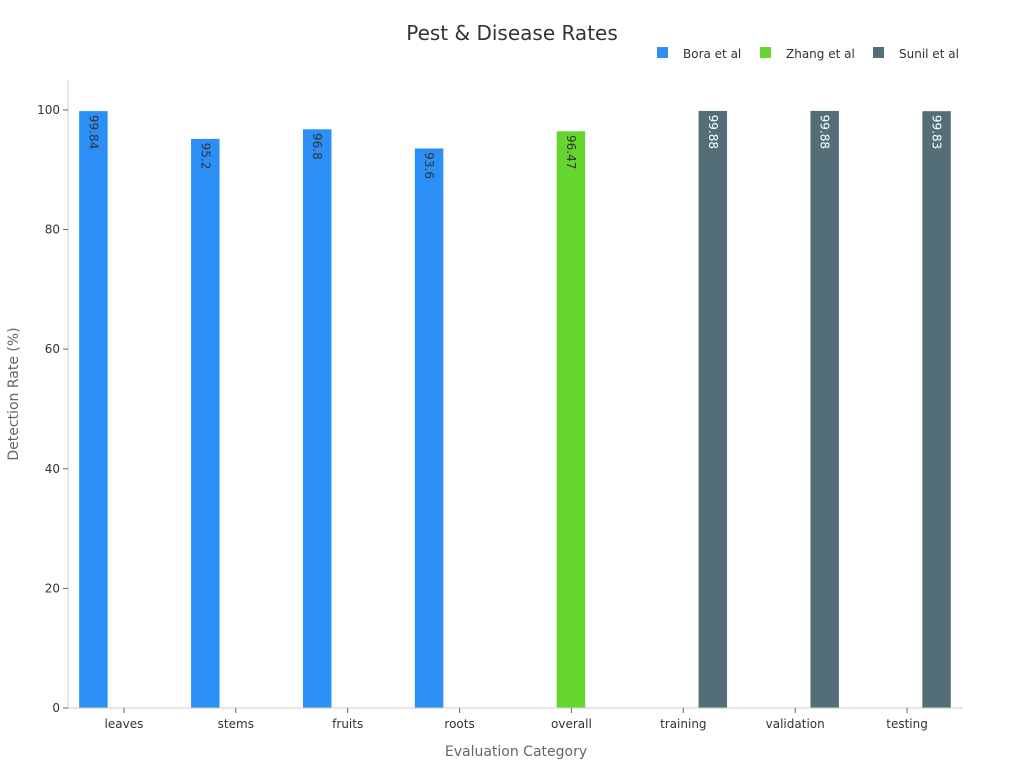  I want to click on x-axis-title: Evaluation Category, so click(516, 752).